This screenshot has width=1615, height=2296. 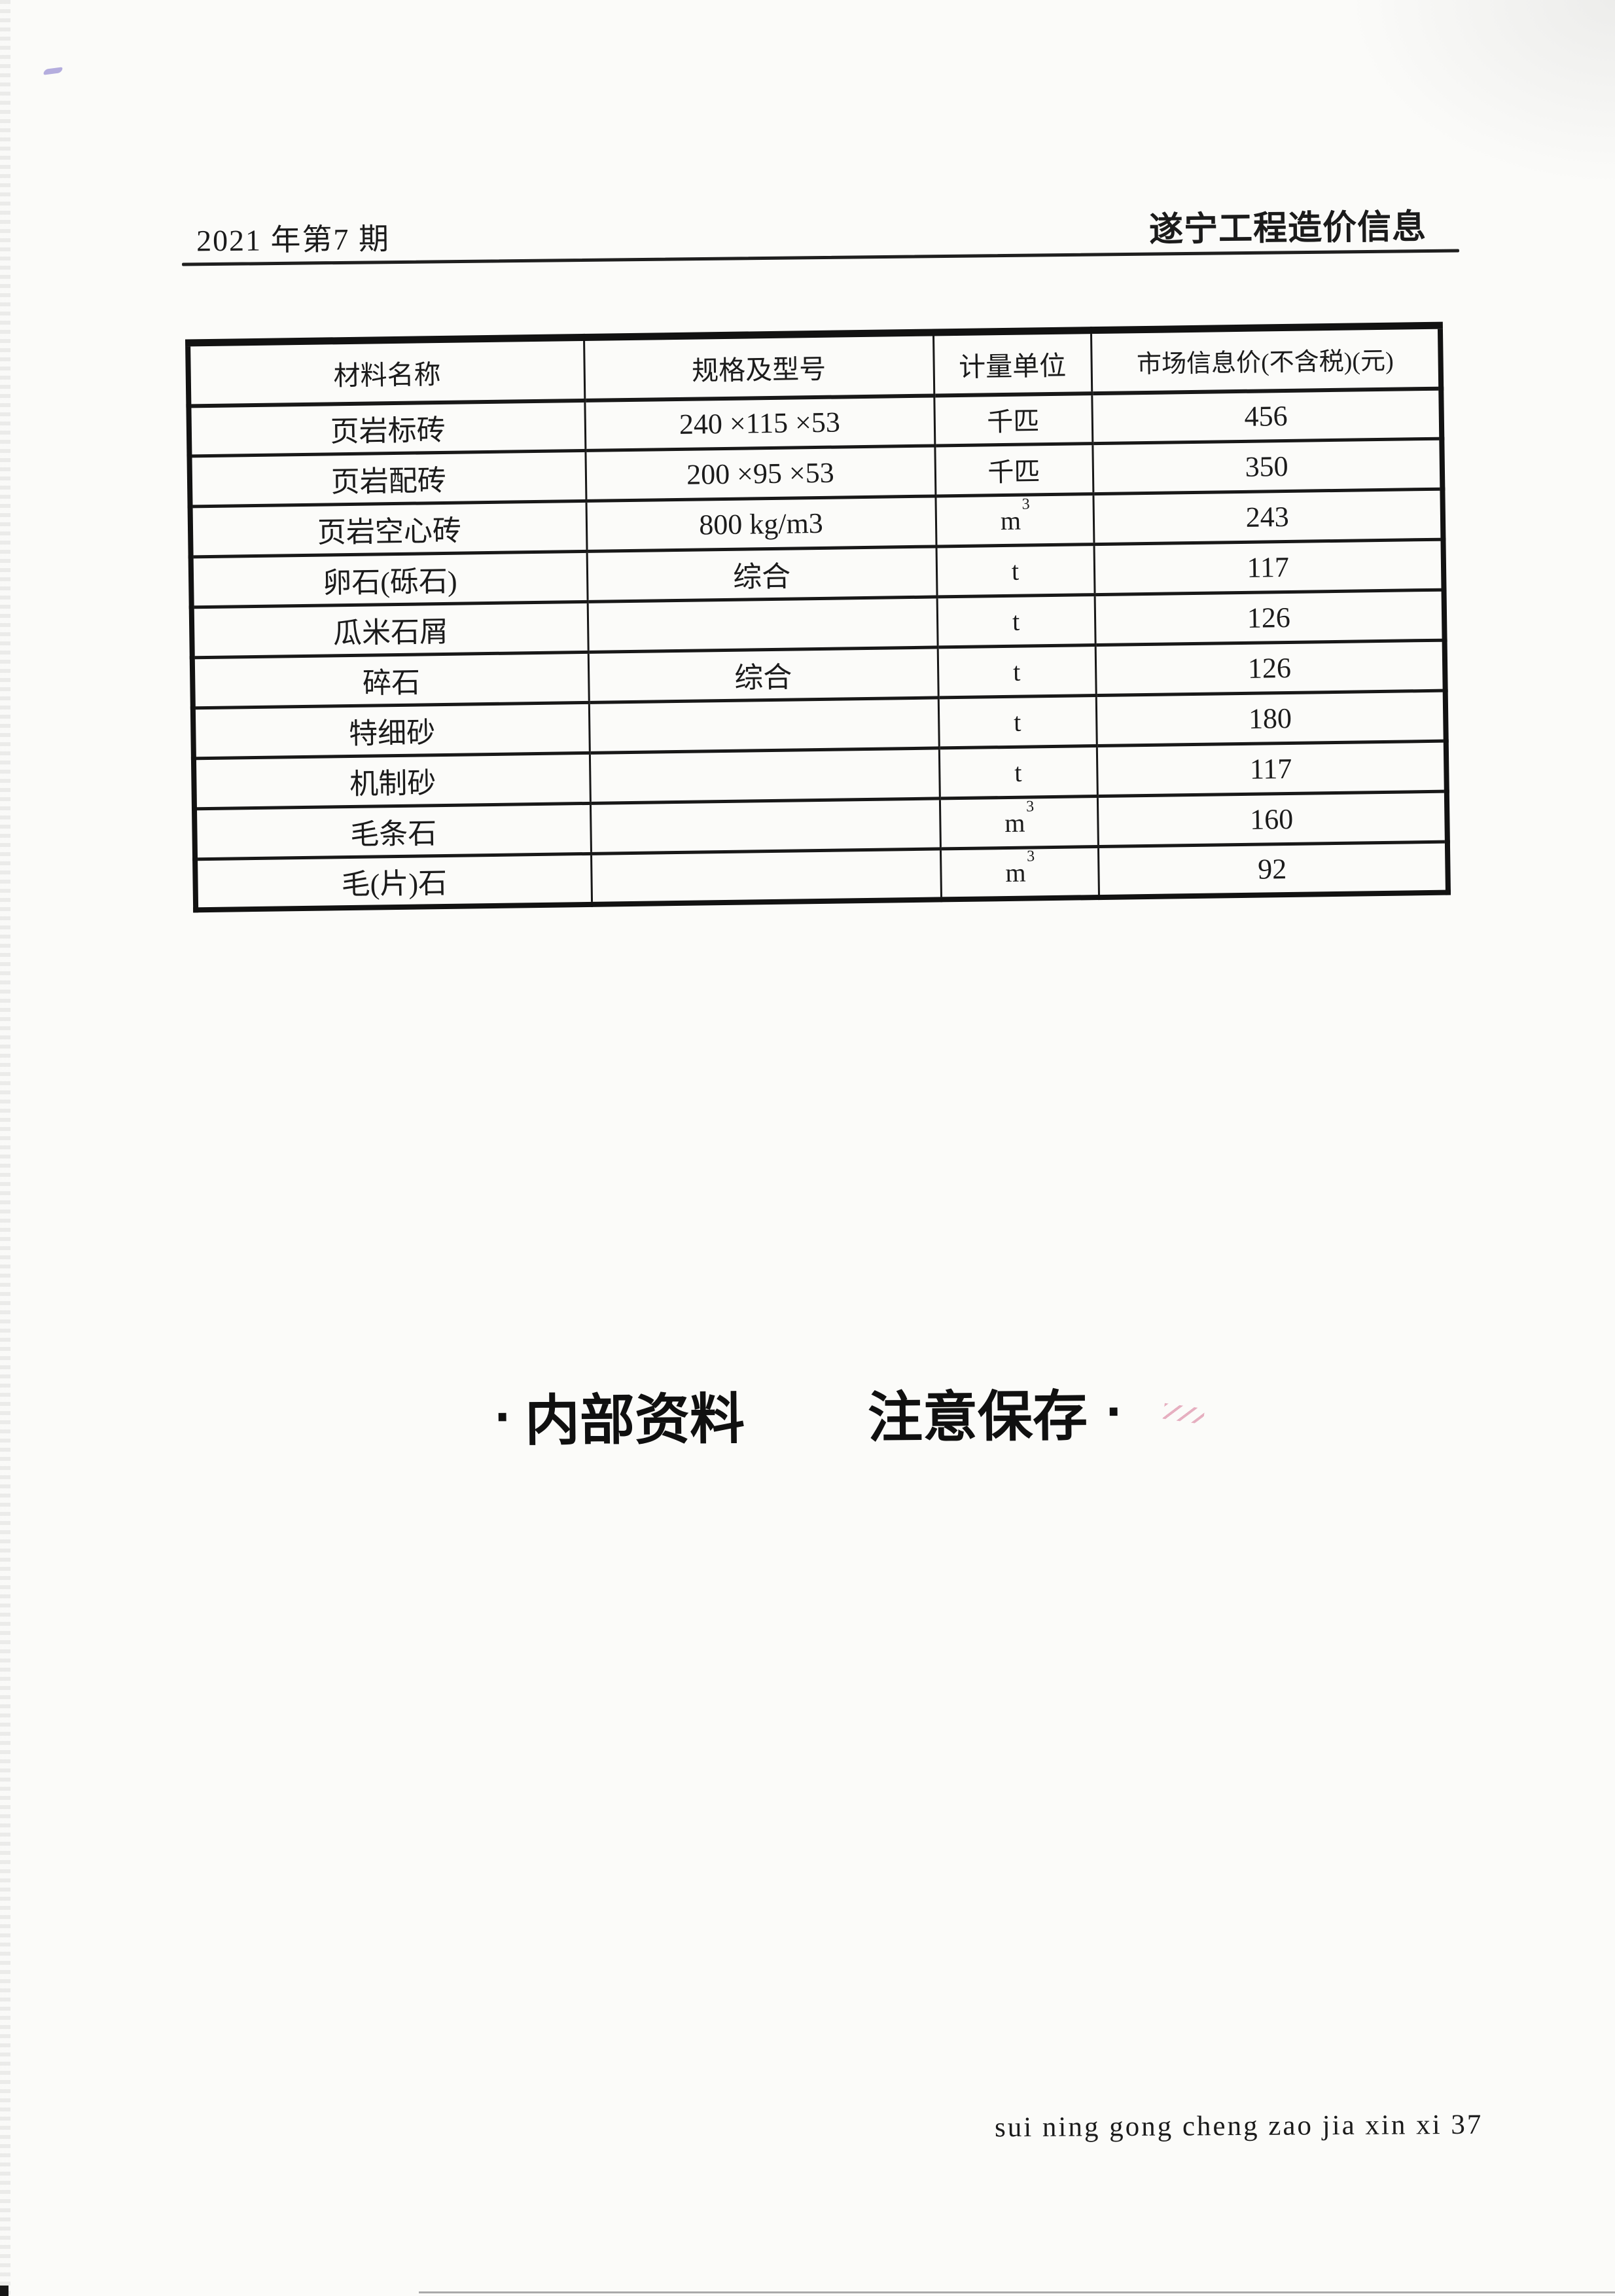 What do you see at coordinates (293, 240) in the screenshot?
I see `issue-label: 2021 年第7 期` at bounding box center [293, 240].